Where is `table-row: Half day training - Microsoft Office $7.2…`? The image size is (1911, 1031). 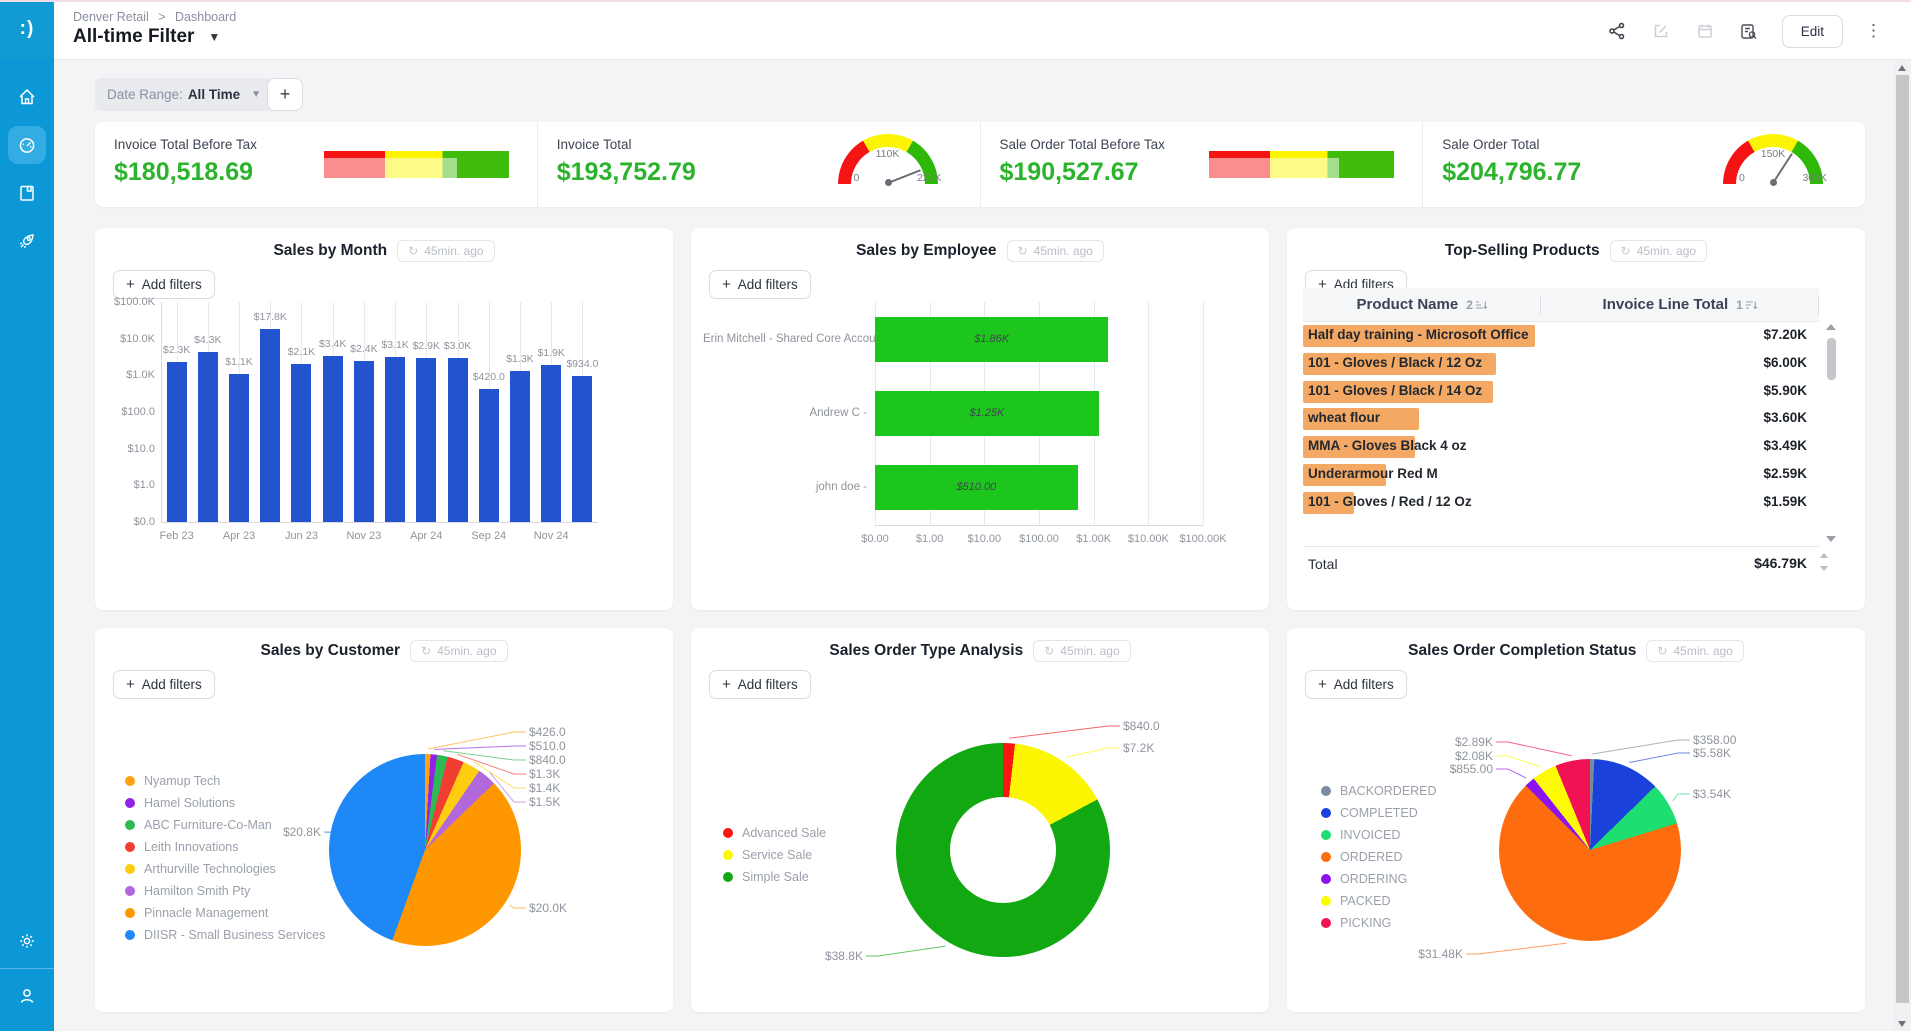 table-row: Half day training - Microsoft Office $7.2… is located at coordinates (1561, 336).